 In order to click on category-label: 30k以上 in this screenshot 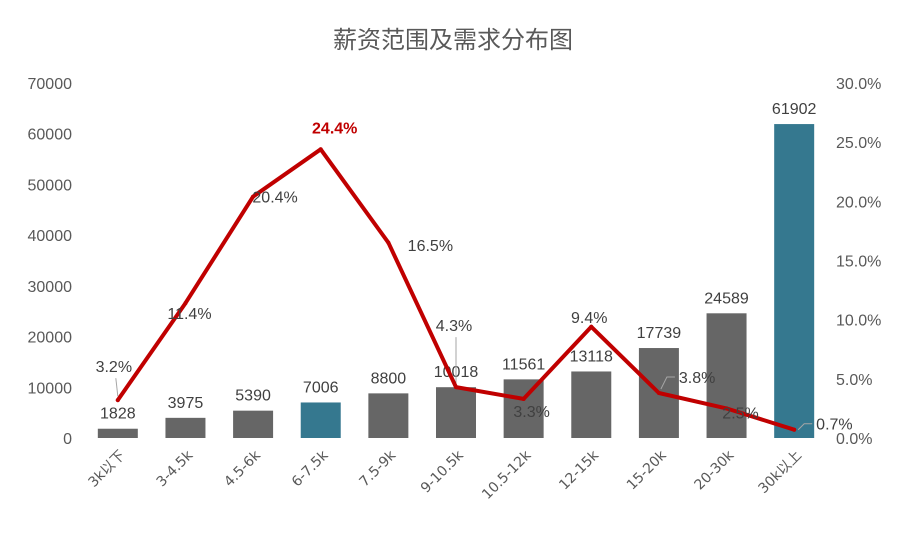, I will do `click(780, 472)`.